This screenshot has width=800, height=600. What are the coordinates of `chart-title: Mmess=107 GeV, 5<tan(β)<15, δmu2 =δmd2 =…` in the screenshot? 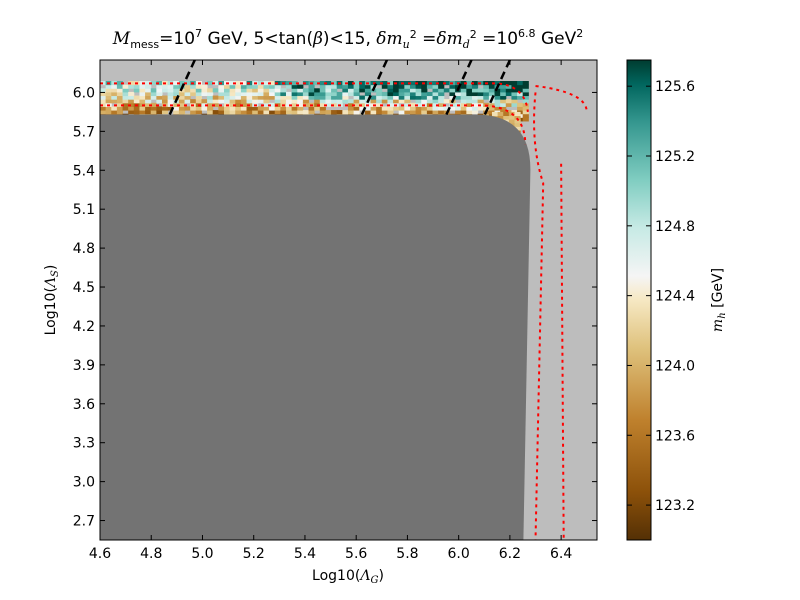 It's located at (347, 39).